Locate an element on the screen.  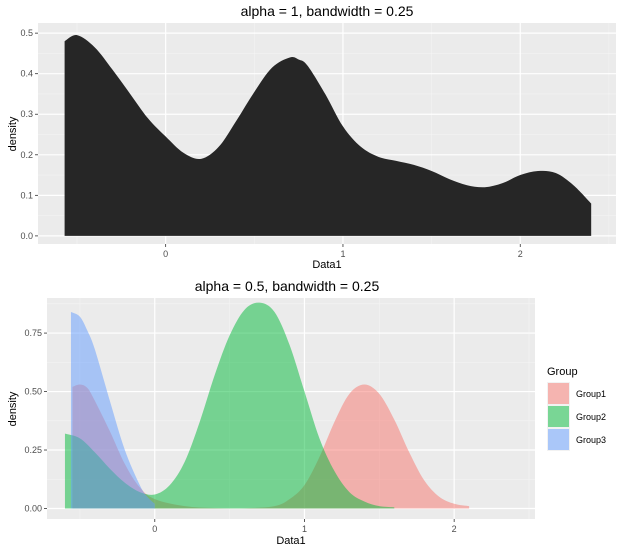
y-axis-label-bottom: density is located at coordinates (13, 408).